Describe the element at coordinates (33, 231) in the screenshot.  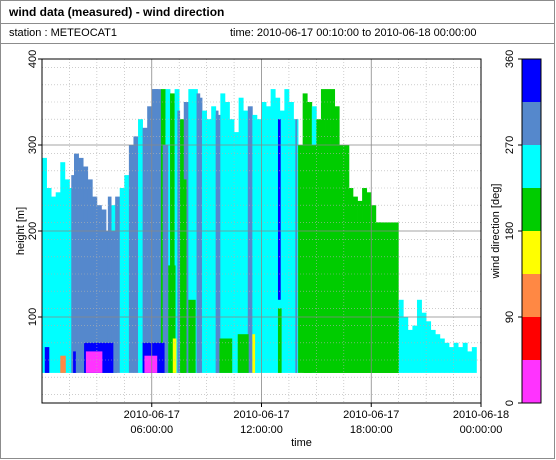
I see `y-tick-label-200: 200` at that location.